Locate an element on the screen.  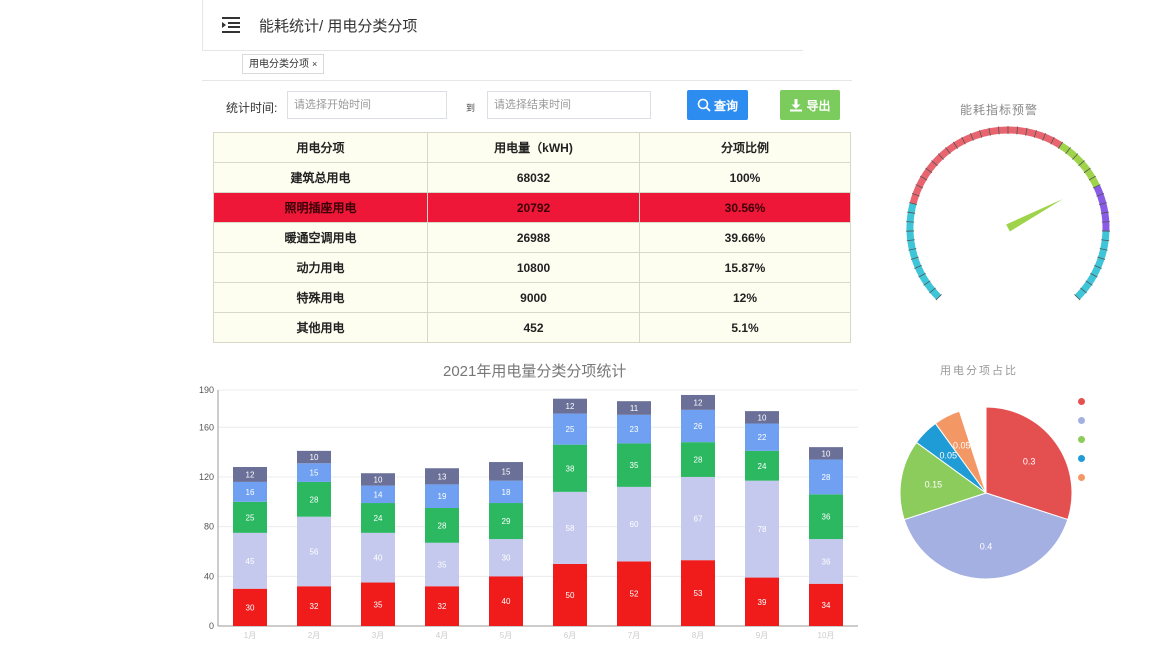
data-label: 28 is located at coordinates (826, 477).